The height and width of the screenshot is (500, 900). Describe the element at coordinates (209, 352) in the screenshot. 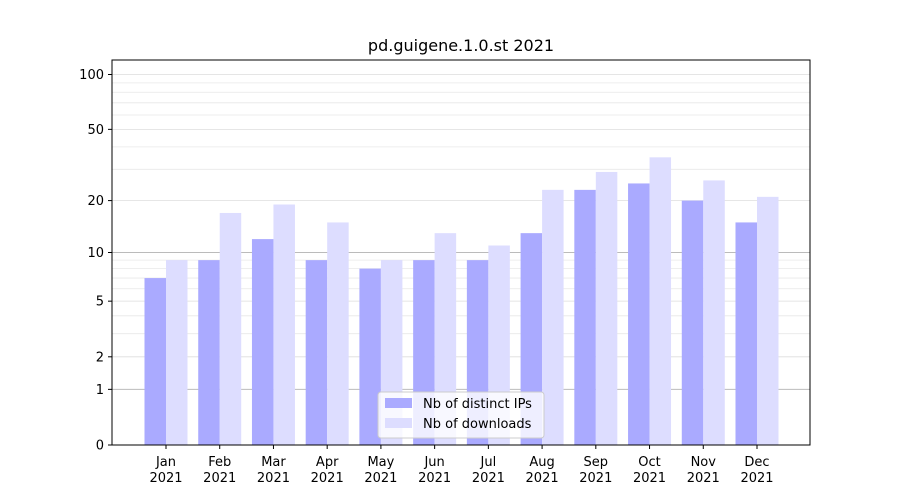

I see `bar-distinct-ips-feb` at that location.